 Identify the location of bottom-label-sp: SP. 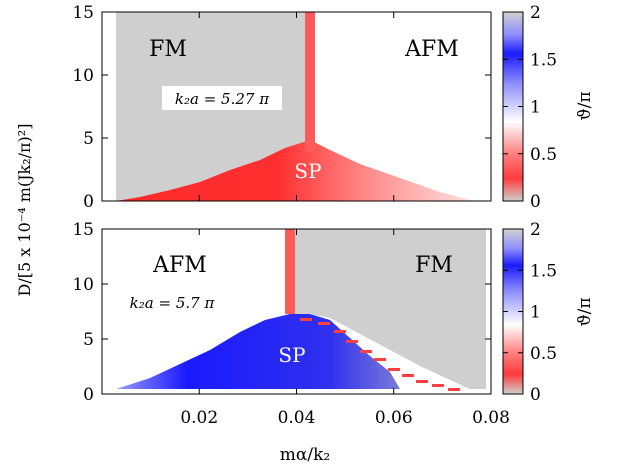
(291, 355).